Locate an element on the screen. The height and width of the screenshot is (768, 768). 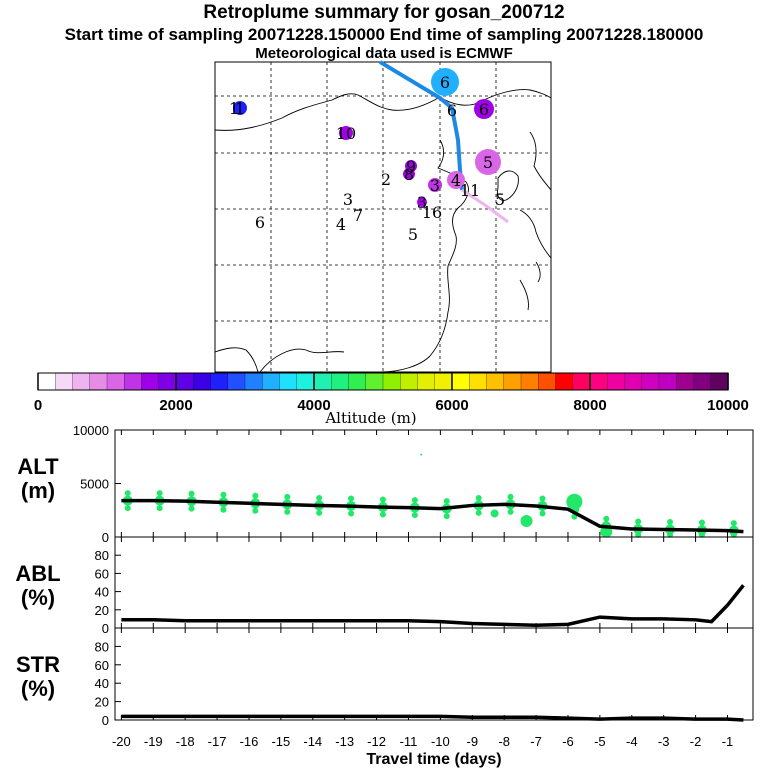
panel-unit-abl: (%) is located at coordinates (38, 597).